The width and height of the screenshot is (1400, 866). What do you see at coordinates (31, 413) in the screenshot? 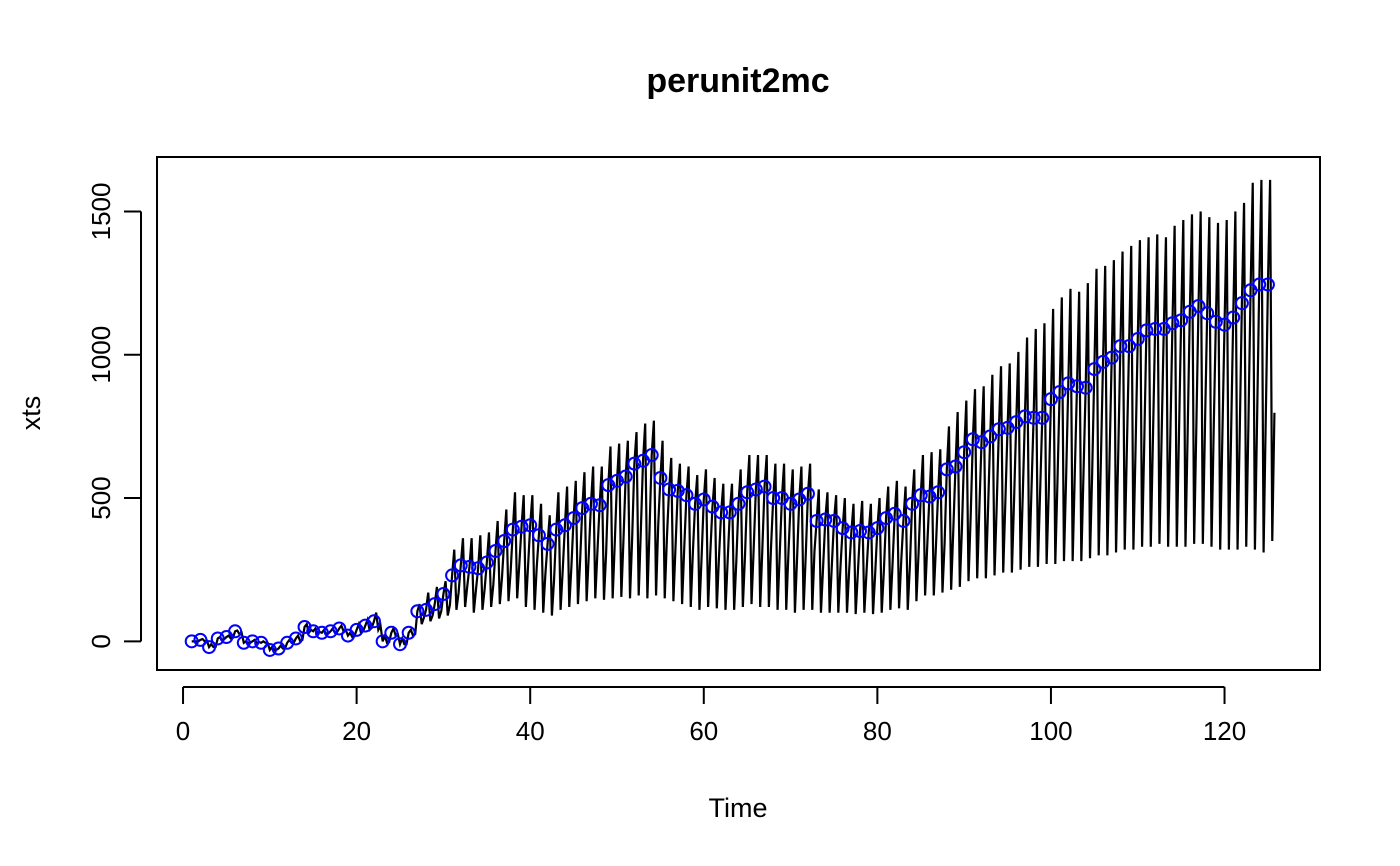
I see `y-axis-label: xts` at bounding box center [31, 413].